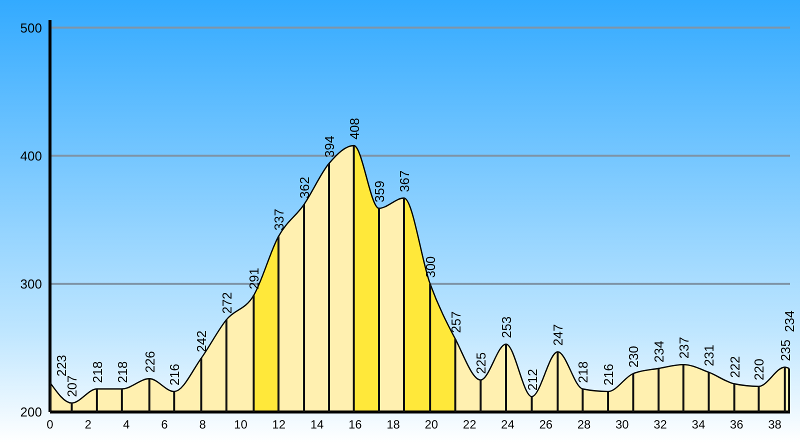 This screenshot has height=443, width=800. Describe the element at coordinates (469, 425) in the screenshot. I see `x-tick-label: 22` at that location.